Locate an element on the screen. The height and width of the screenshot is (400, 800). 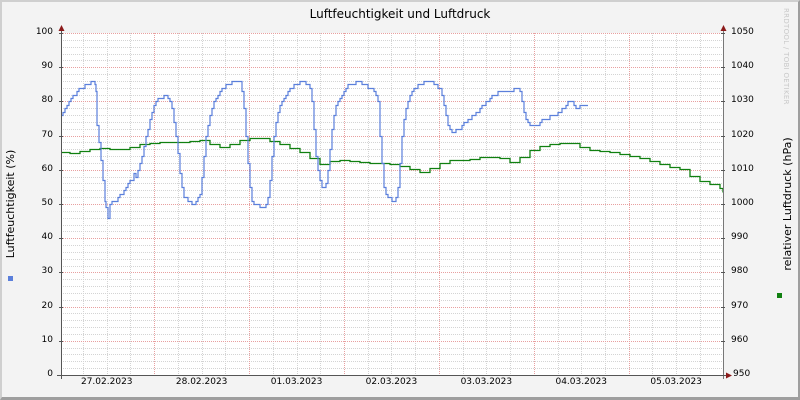
y-tick-label-right: 960 is located at coordinates (740, 339).